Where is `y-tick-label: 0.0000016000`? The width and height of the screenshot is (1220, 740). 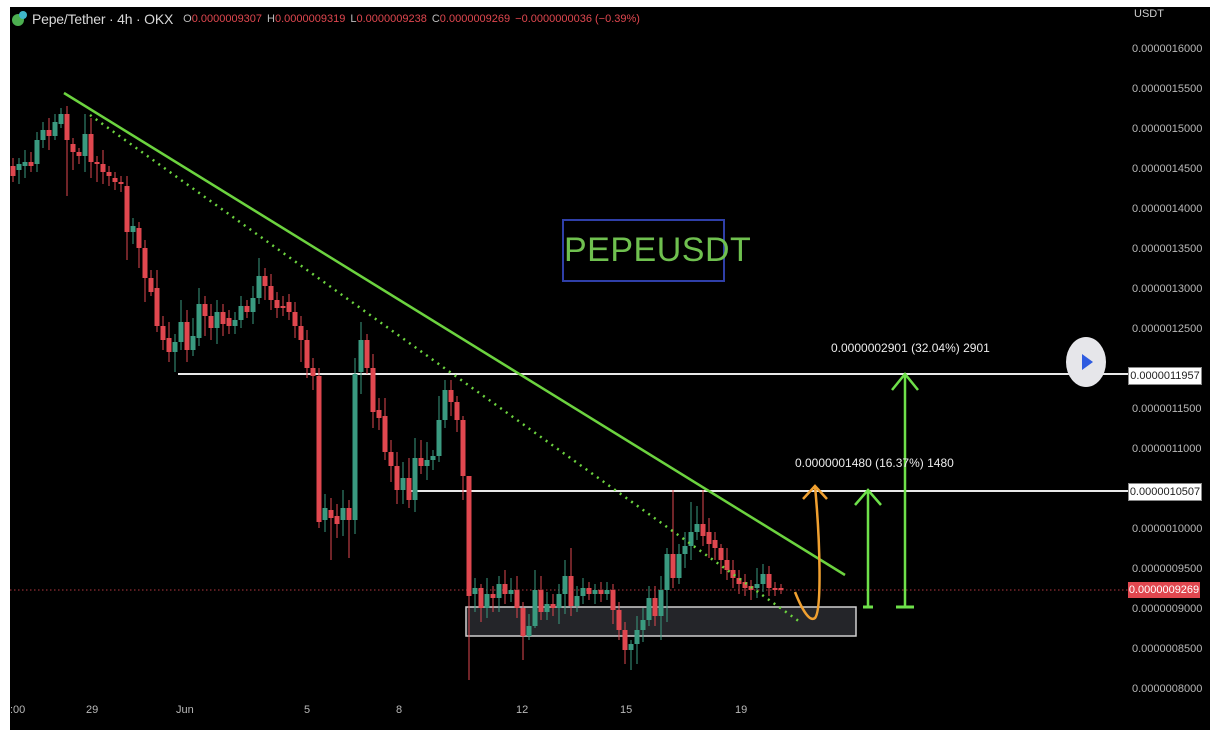 y-tick-label: 0.0000016000 is located at coordinates (1167, 49).